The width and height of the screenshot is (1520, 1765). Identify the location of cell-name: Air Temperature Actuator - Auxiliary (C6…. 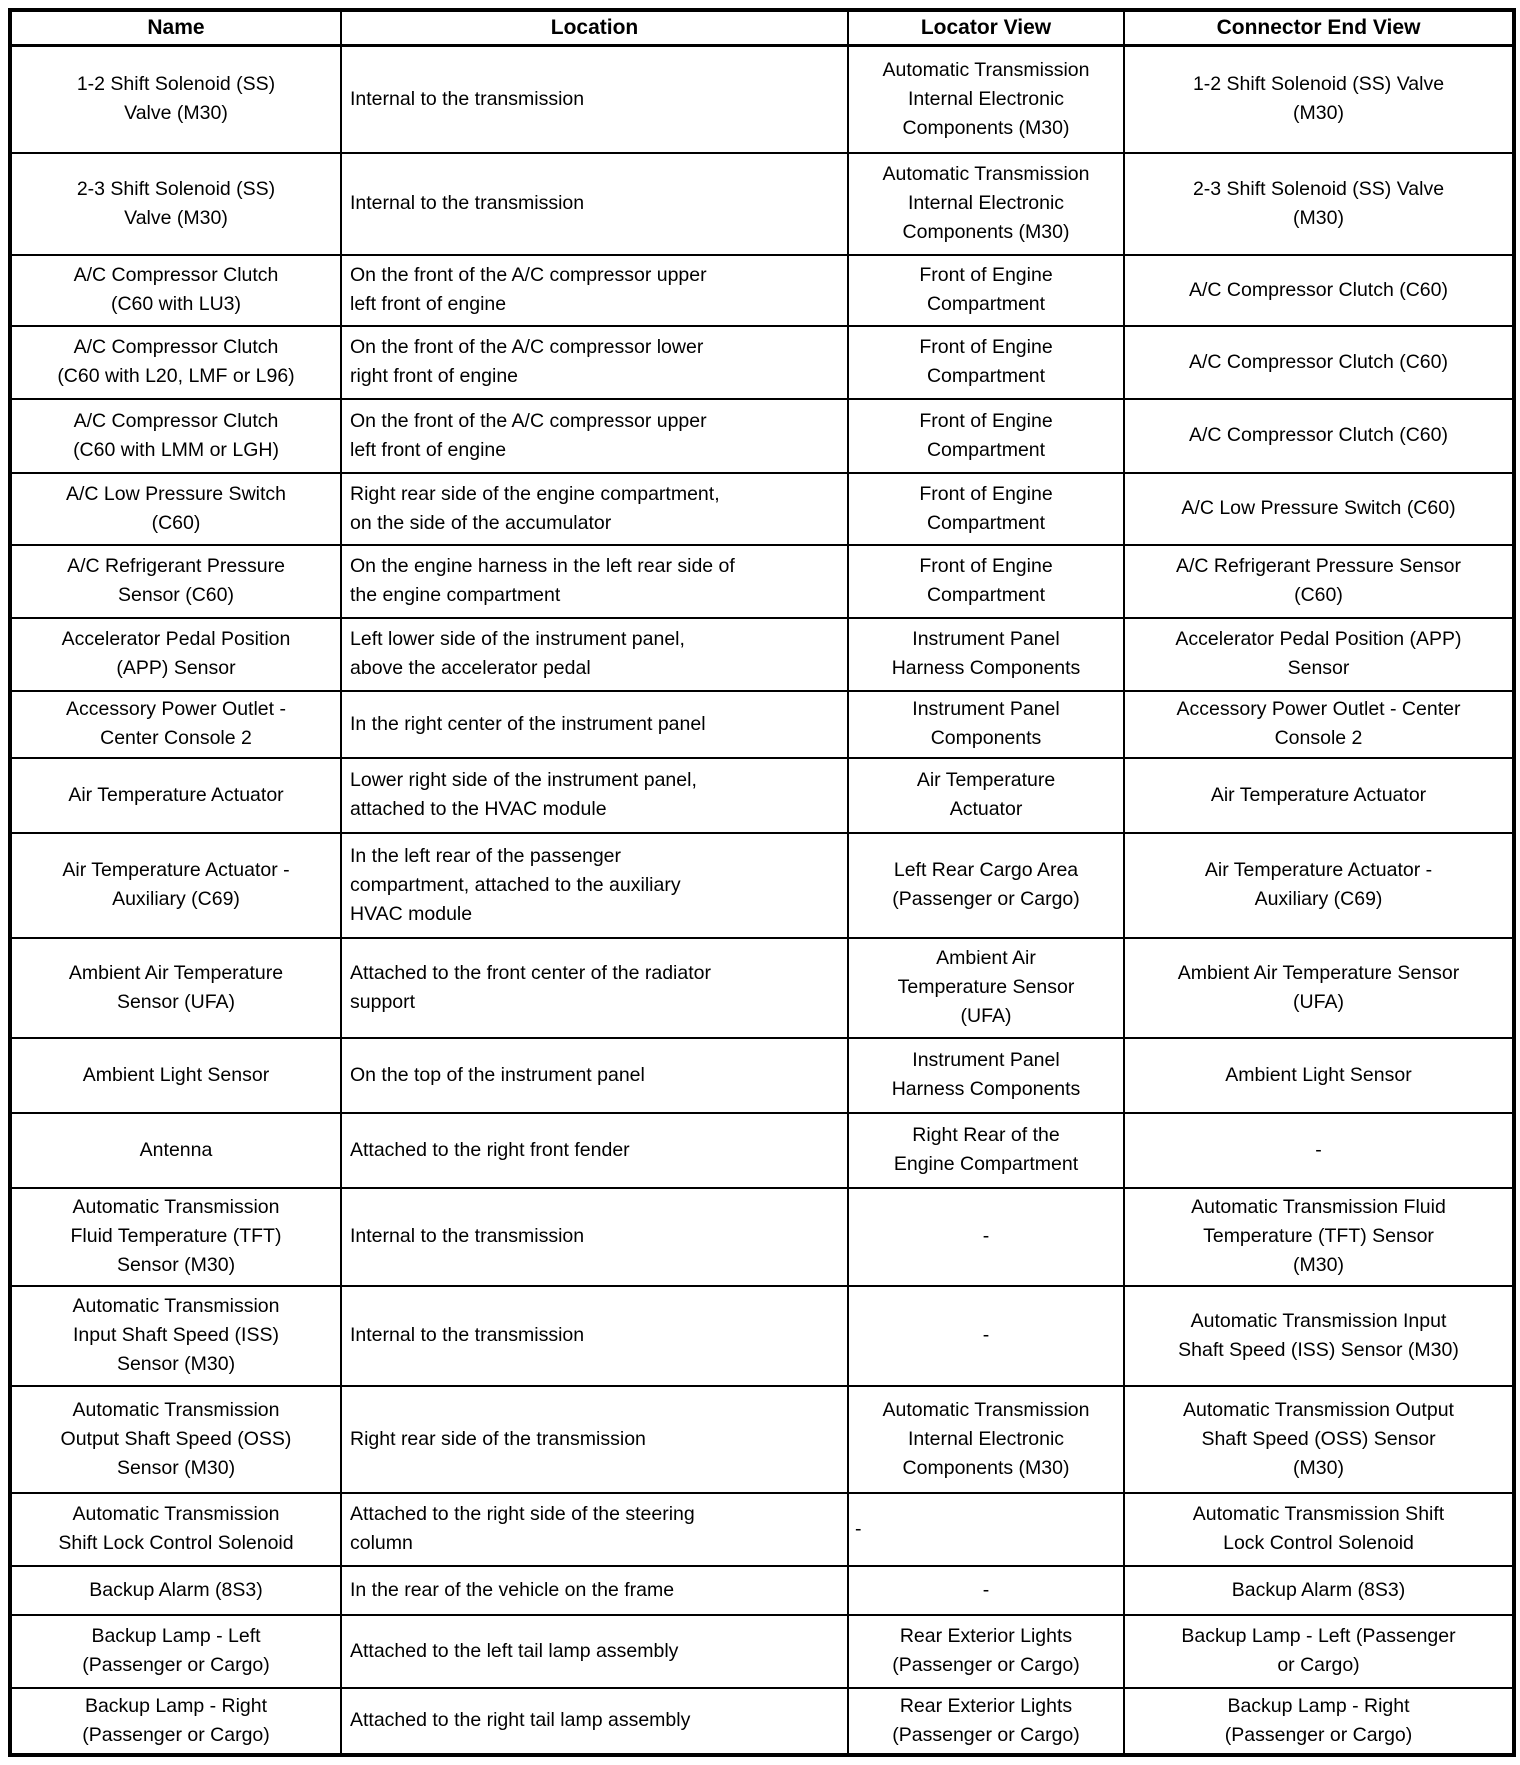
(175, 885).